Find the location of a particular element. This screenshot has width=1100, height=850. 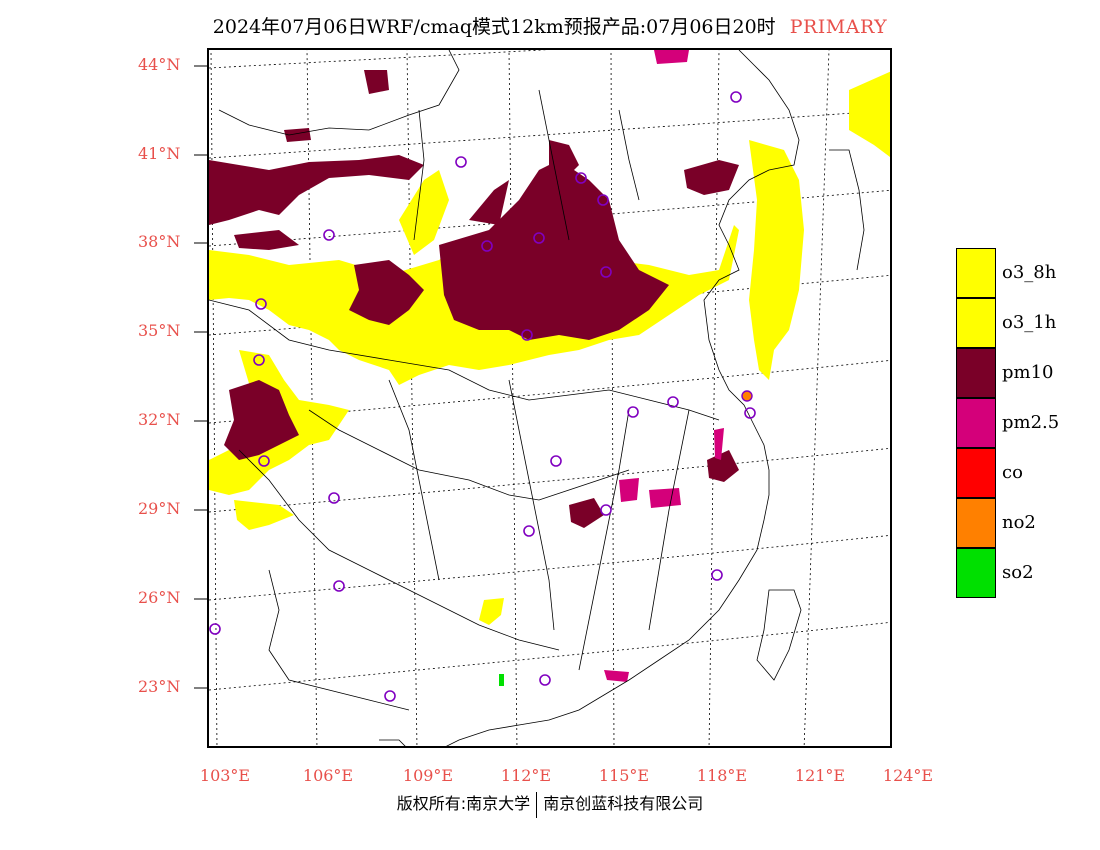

legend-item-o3-1h: o3_1h is located at coordinates (1026, 323).